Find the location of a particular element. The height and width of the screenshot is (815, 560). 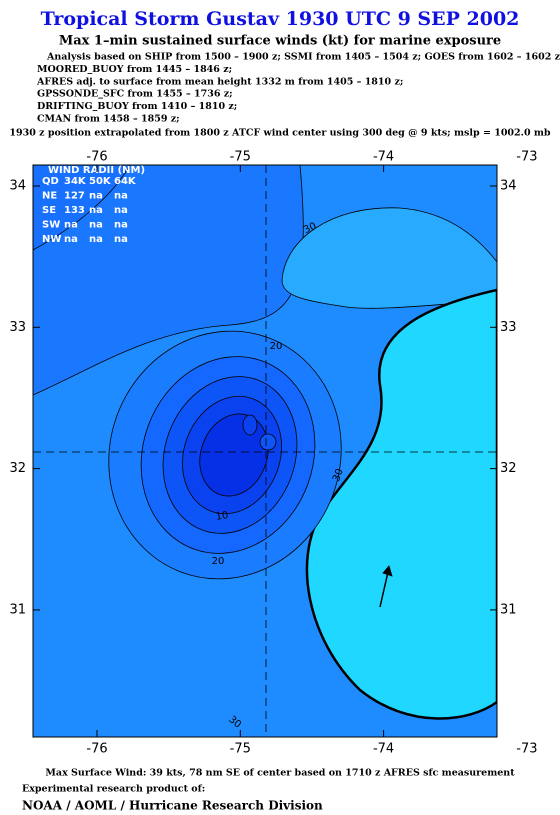

contour-label: 10 is located at coordinates (222, 516).